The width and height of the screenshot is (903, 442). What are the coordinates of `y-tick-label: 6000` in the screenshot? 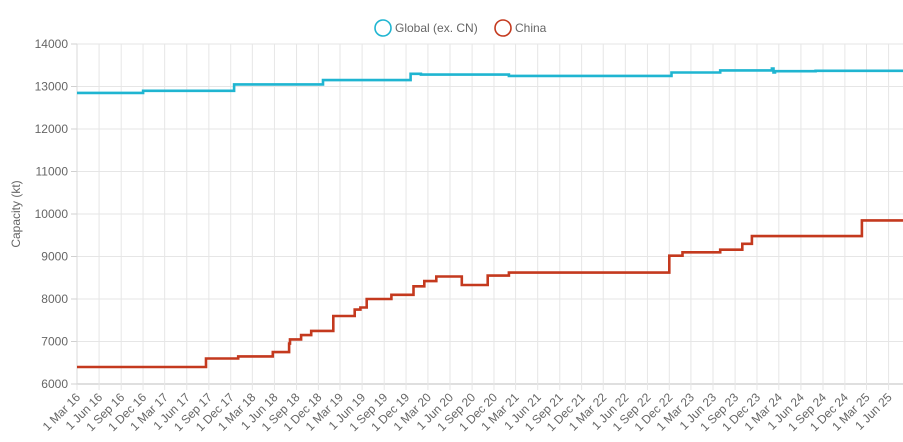 It's located at (54, 384).